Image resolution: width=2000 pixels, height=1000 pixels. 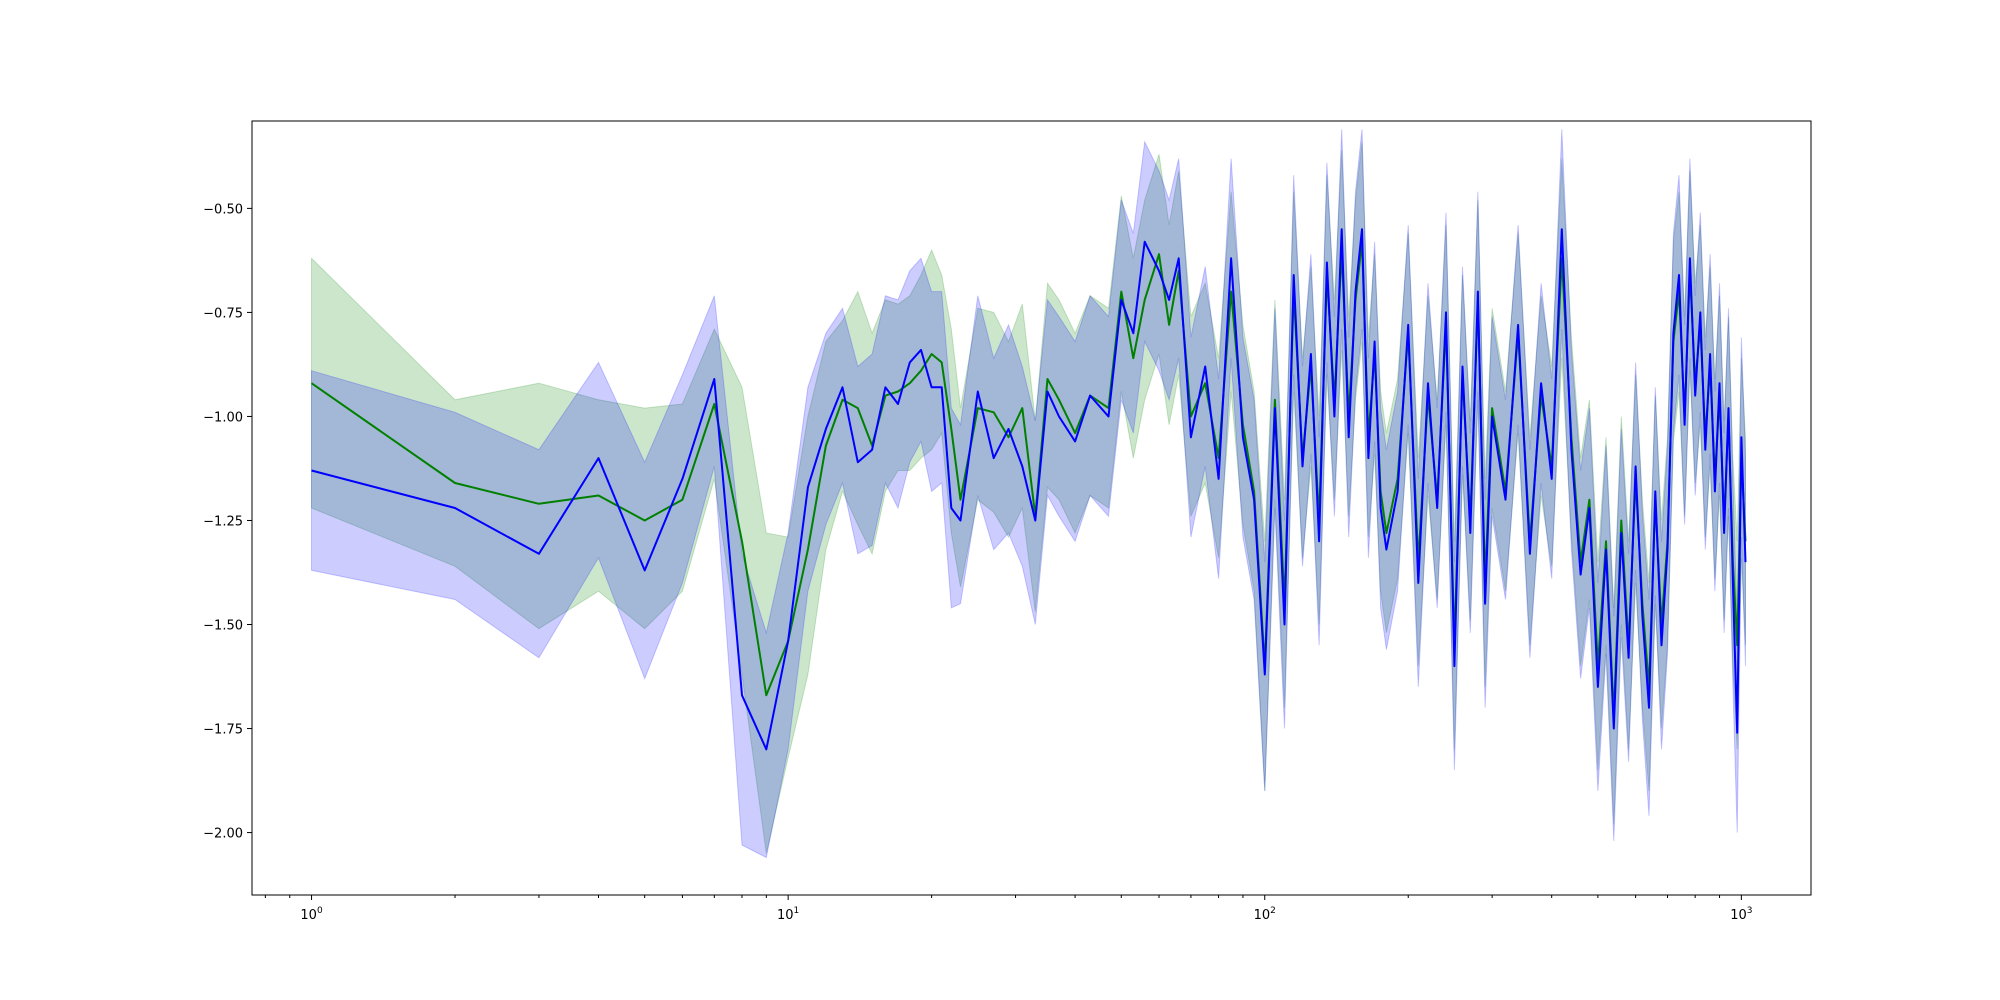 I want to click on y-tick-label: −1.75, so click(x=223, y=730).